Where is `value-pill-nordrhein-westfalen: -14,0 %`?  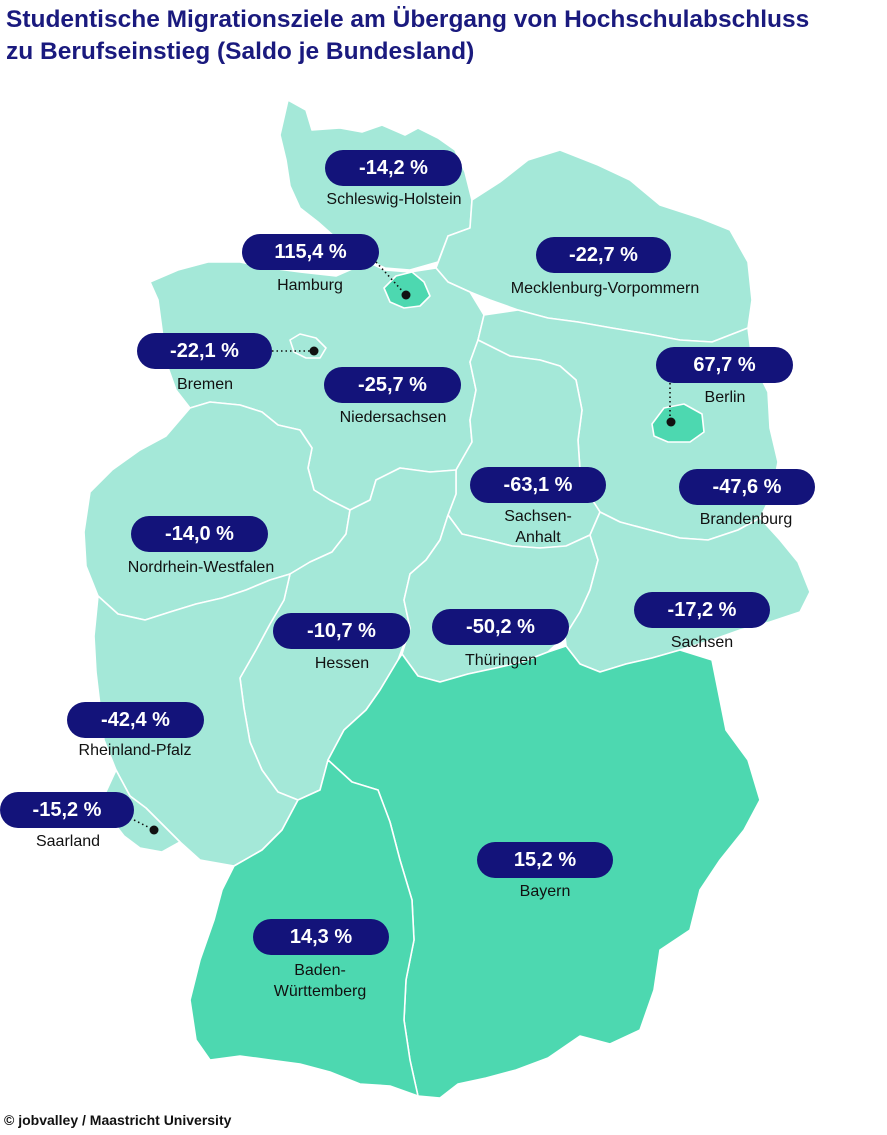 value-pill-nordrhein-westfalen: -14,0 % is located at coordinates (199, 534).